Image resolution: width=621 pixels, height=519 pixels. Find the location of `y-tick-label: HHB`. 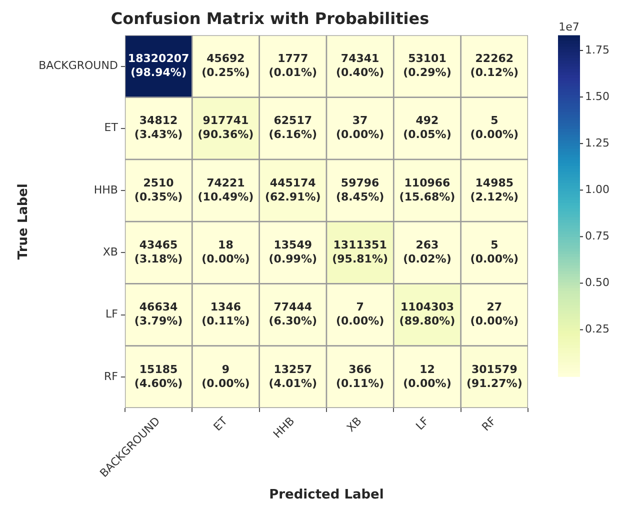

y-tick-label: HHB is located at coordinates (106, 189).